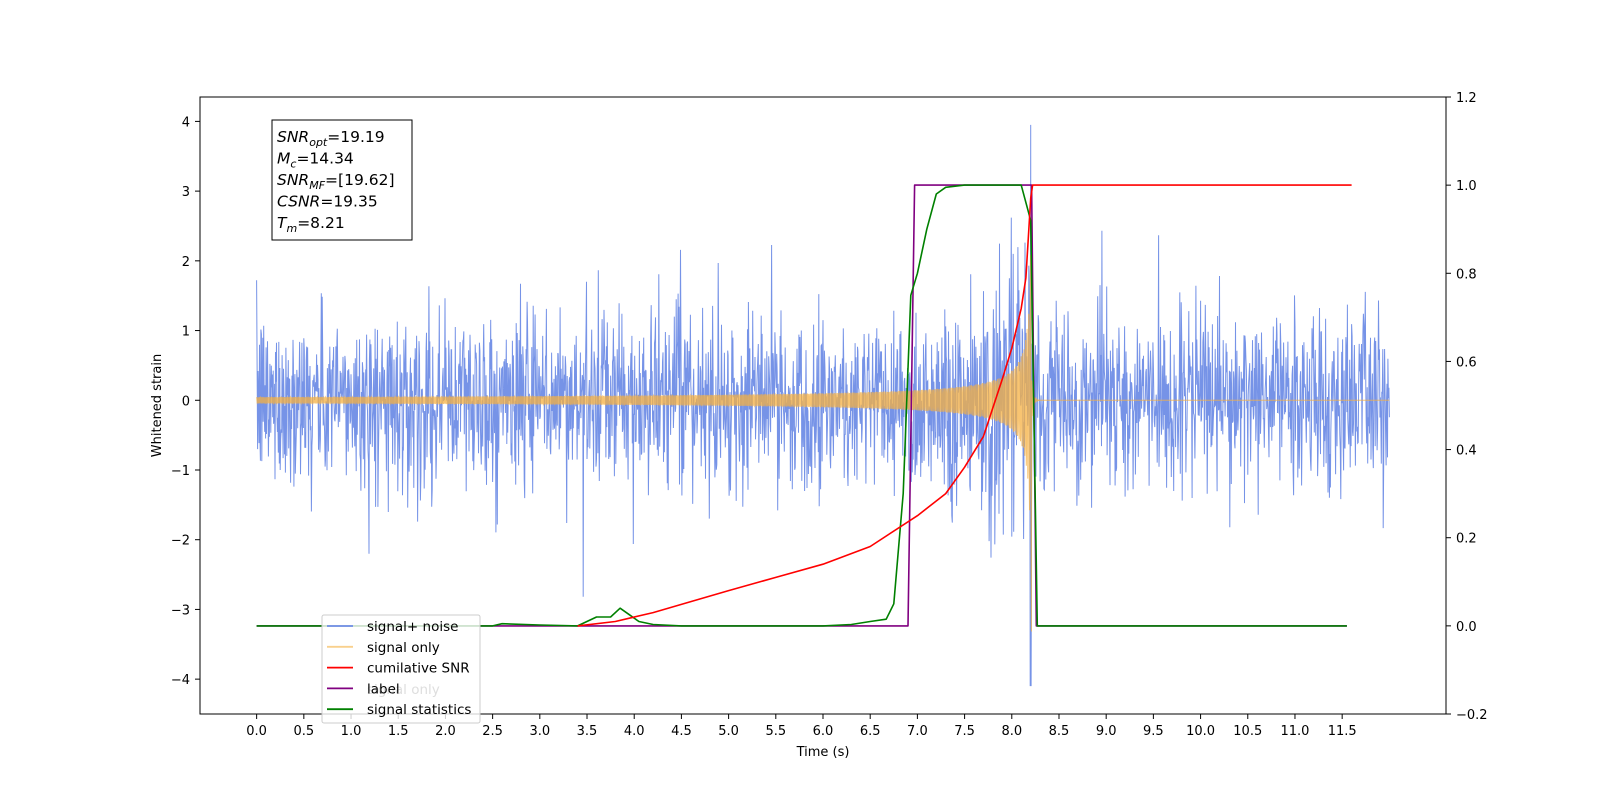 Image resolution: width=1600 pixels, height=800 pixels. Describe the element at coordinates (1466, 451) in the screenshot. I see `y-right-tick-label: 0.4` at that location.